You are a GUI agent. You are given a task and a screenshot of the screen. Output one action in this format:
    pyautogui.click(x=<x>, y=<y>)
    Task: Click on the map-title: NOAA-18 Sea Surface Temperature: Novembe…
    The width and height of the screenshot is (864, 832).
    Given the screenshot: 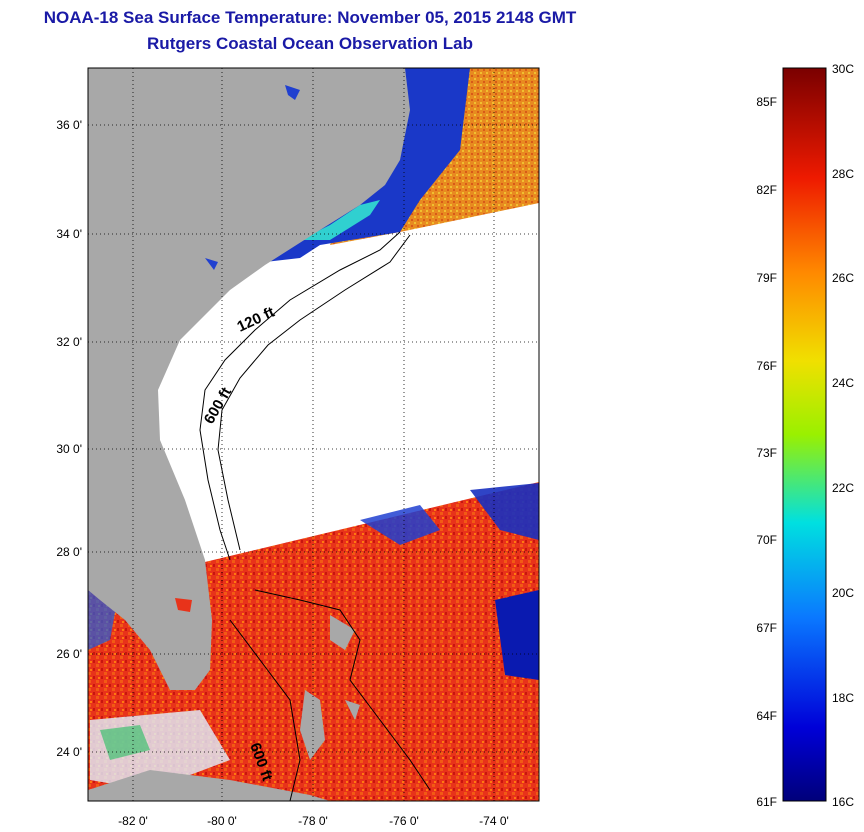 What is the action you would take?
    pyautogui.click(x=310, y=17)
    